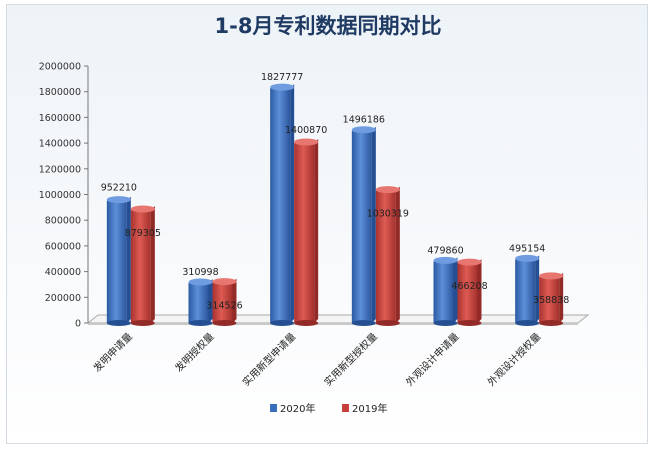  Describe the element at coordinates (60, 67) in the screenshot. I see `y-tick-label: 2000000` at that location.